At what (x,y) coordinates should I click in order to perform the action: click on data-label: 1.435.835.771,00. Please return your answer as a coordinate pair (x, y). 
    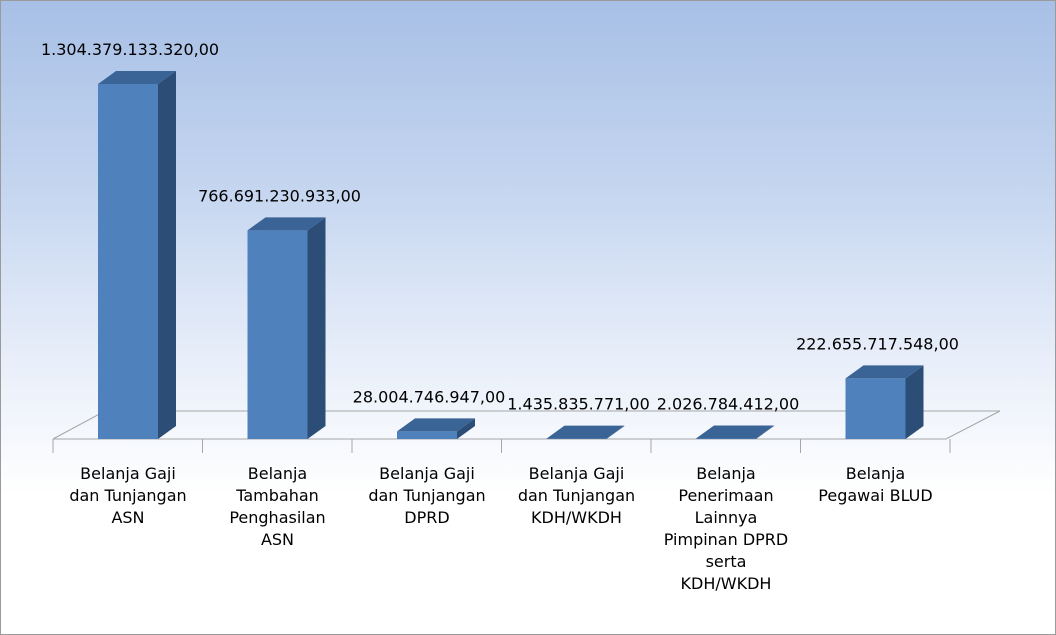
    Looking at the image, I should click on (578, 404).